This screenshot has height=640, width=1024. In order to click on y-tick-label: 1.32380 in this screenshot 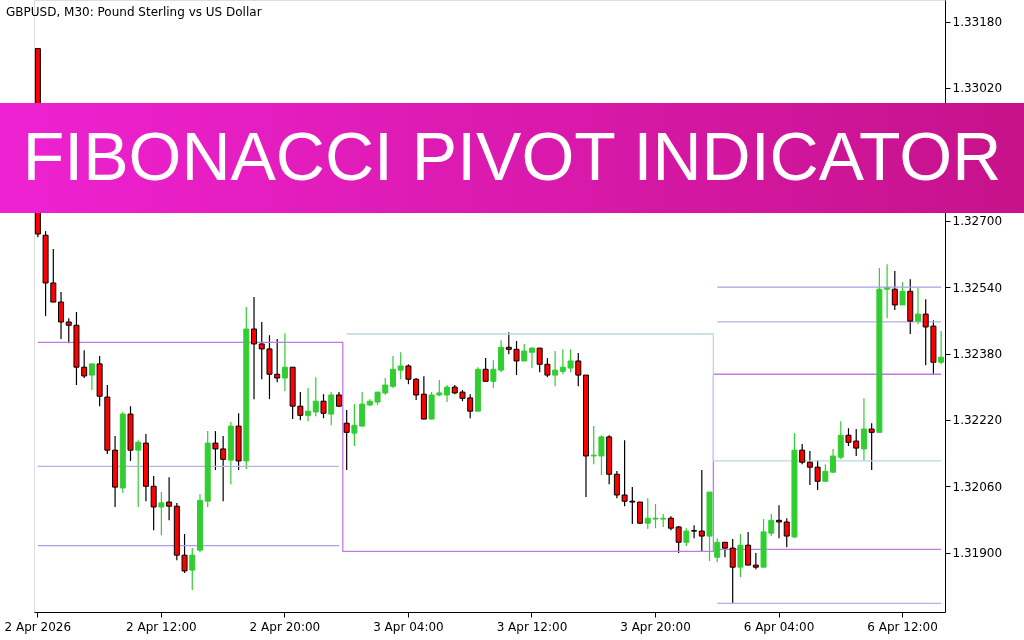, I will do `click(977, 354)`.